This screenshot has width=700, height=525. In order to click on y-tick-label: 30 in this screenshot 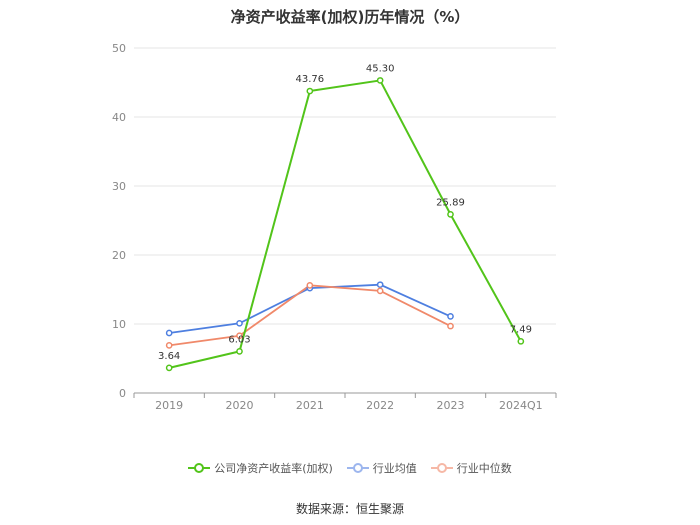, I will do `click(119, 186)`.